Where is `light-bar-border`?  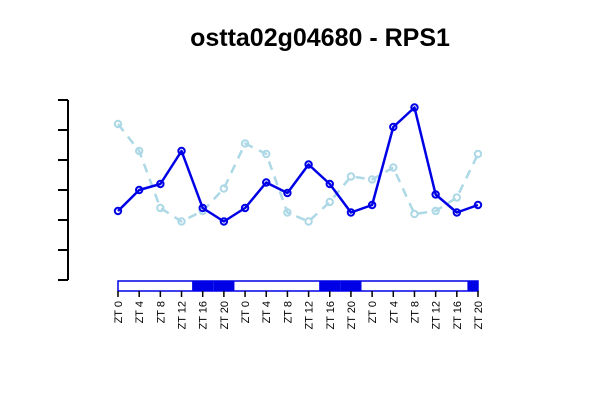 light-bar-border is located at coordinates (298, 286).